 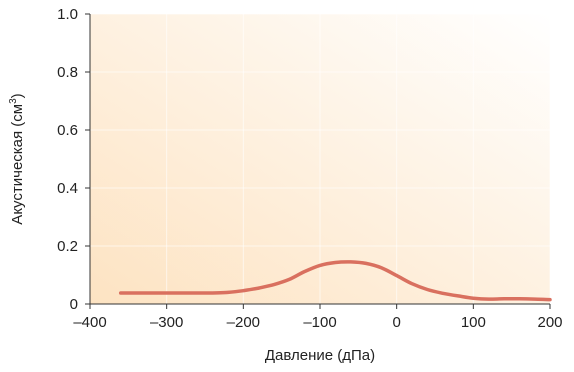 I want to click on x-tick-label: 0, so click(x=396, y=322).